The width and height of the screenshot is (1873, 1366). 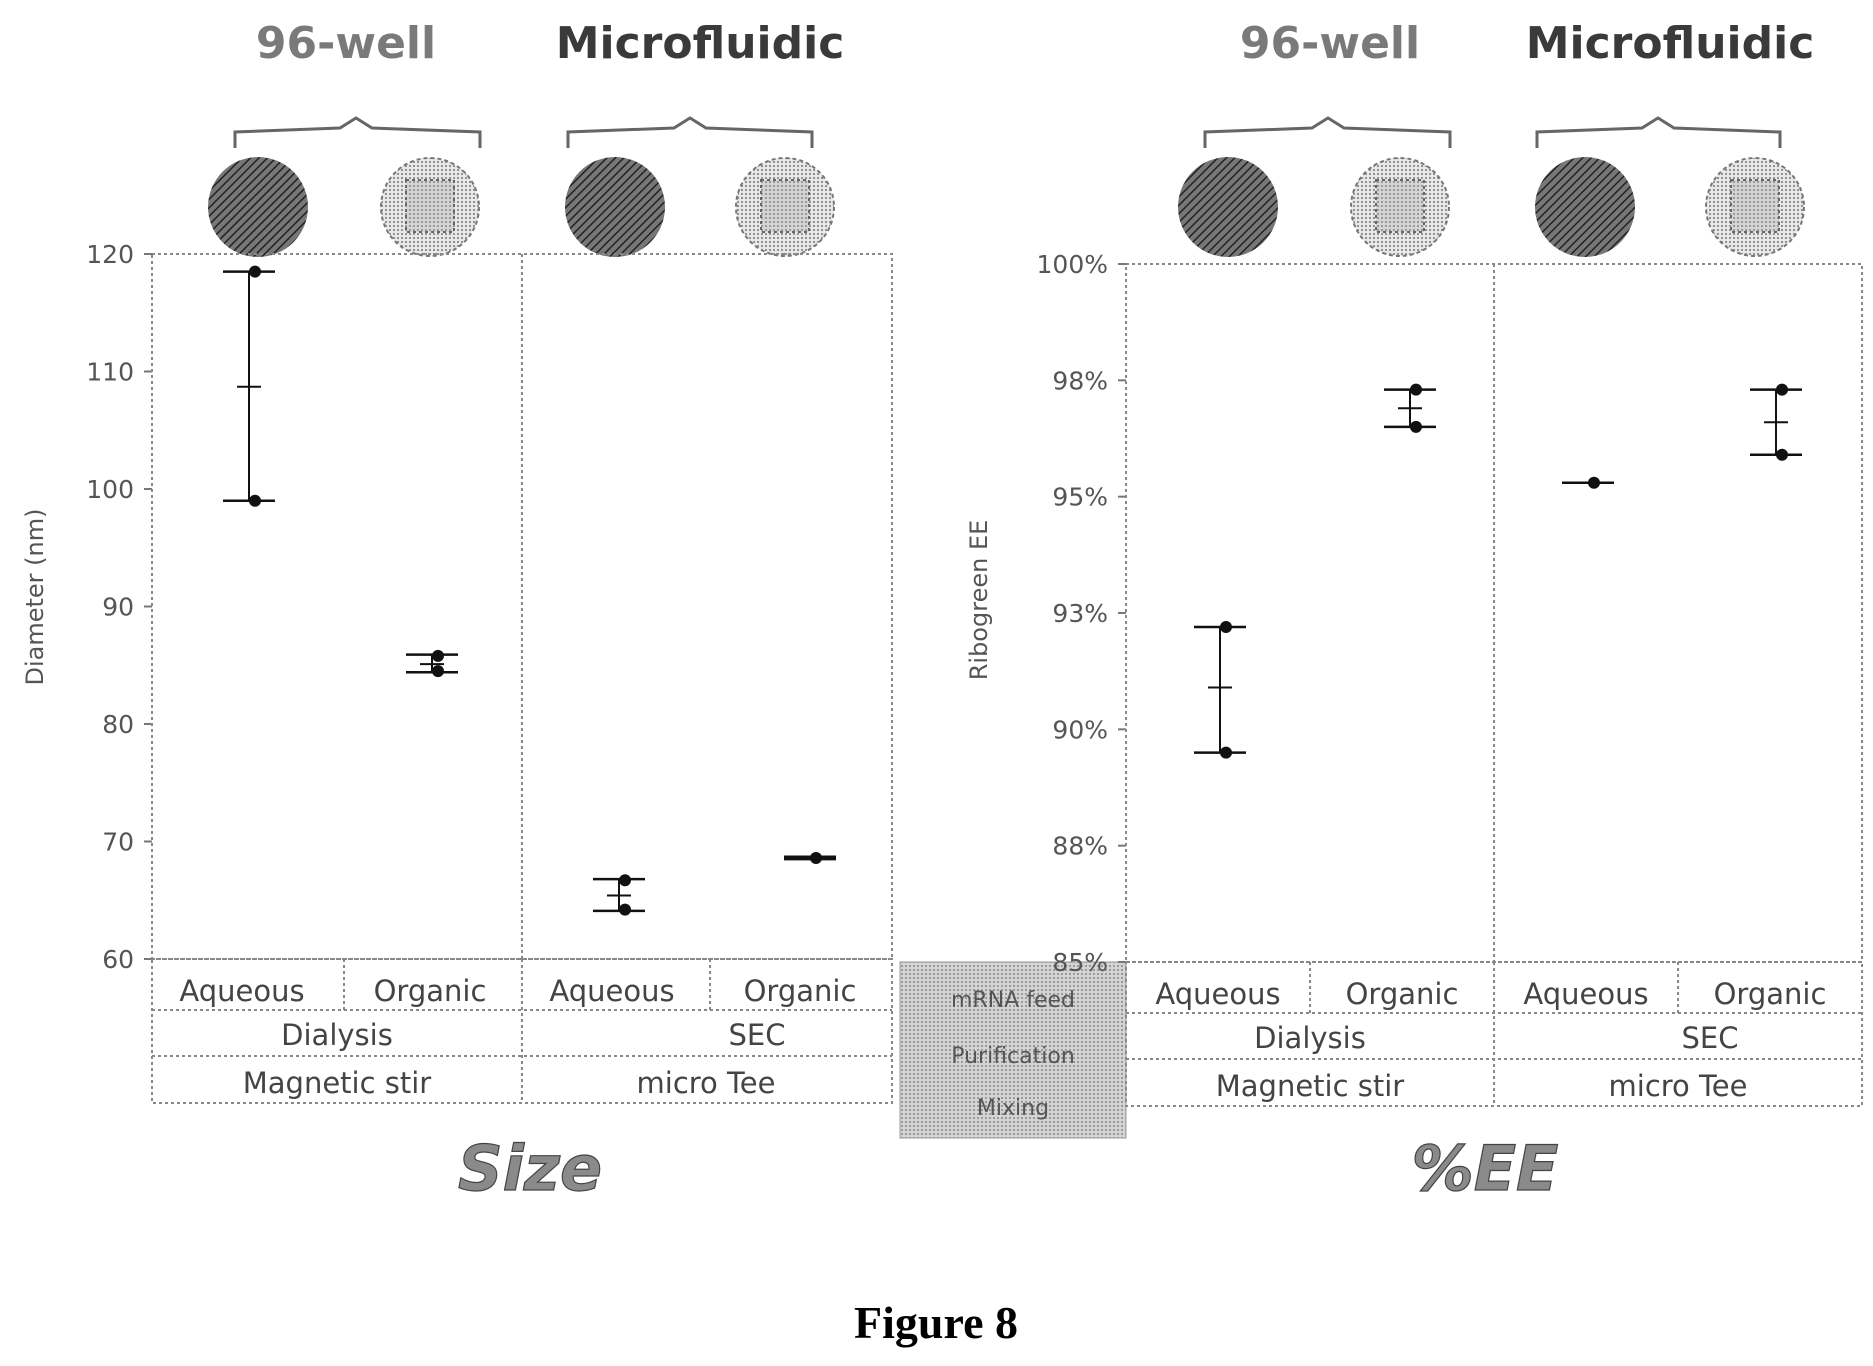 I want to click on y-tick-label: 100, so click(x=110, y=489).